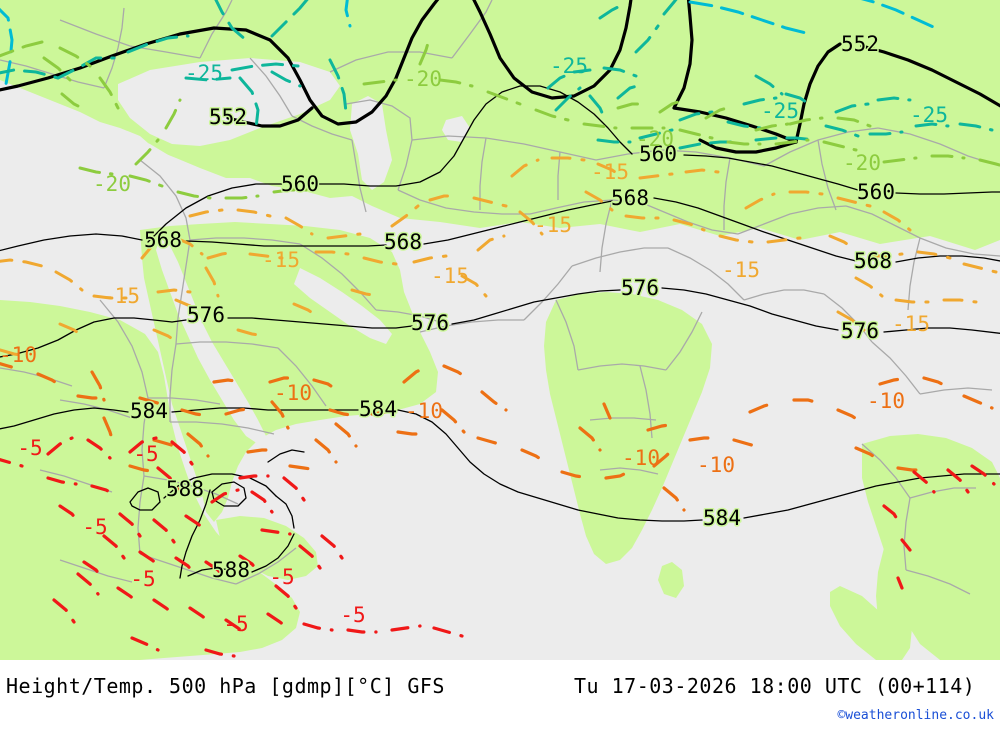 The width and height of the screenshot is (1000, 733). I want to click on land-india, so click(628, 428).